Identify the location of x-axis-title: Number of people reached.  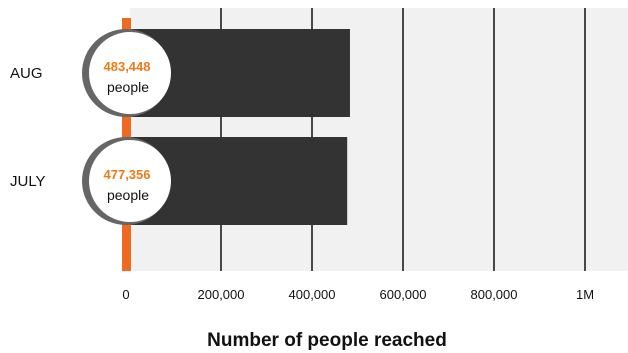
(327, 340).